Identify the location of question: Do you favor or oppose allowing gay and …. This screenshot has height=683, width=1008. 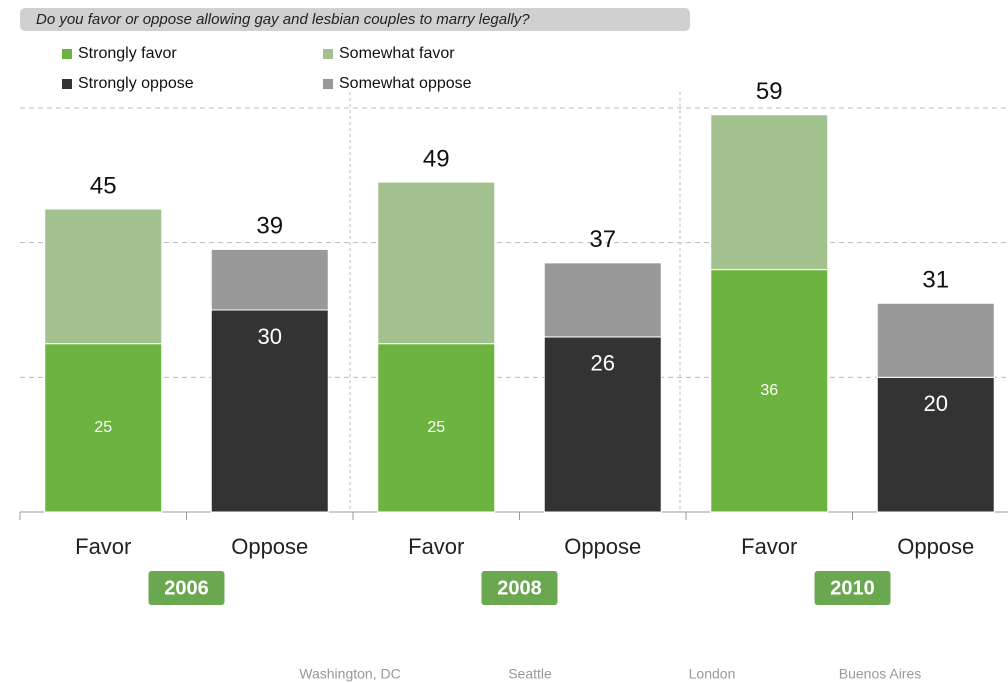
(283, 19).